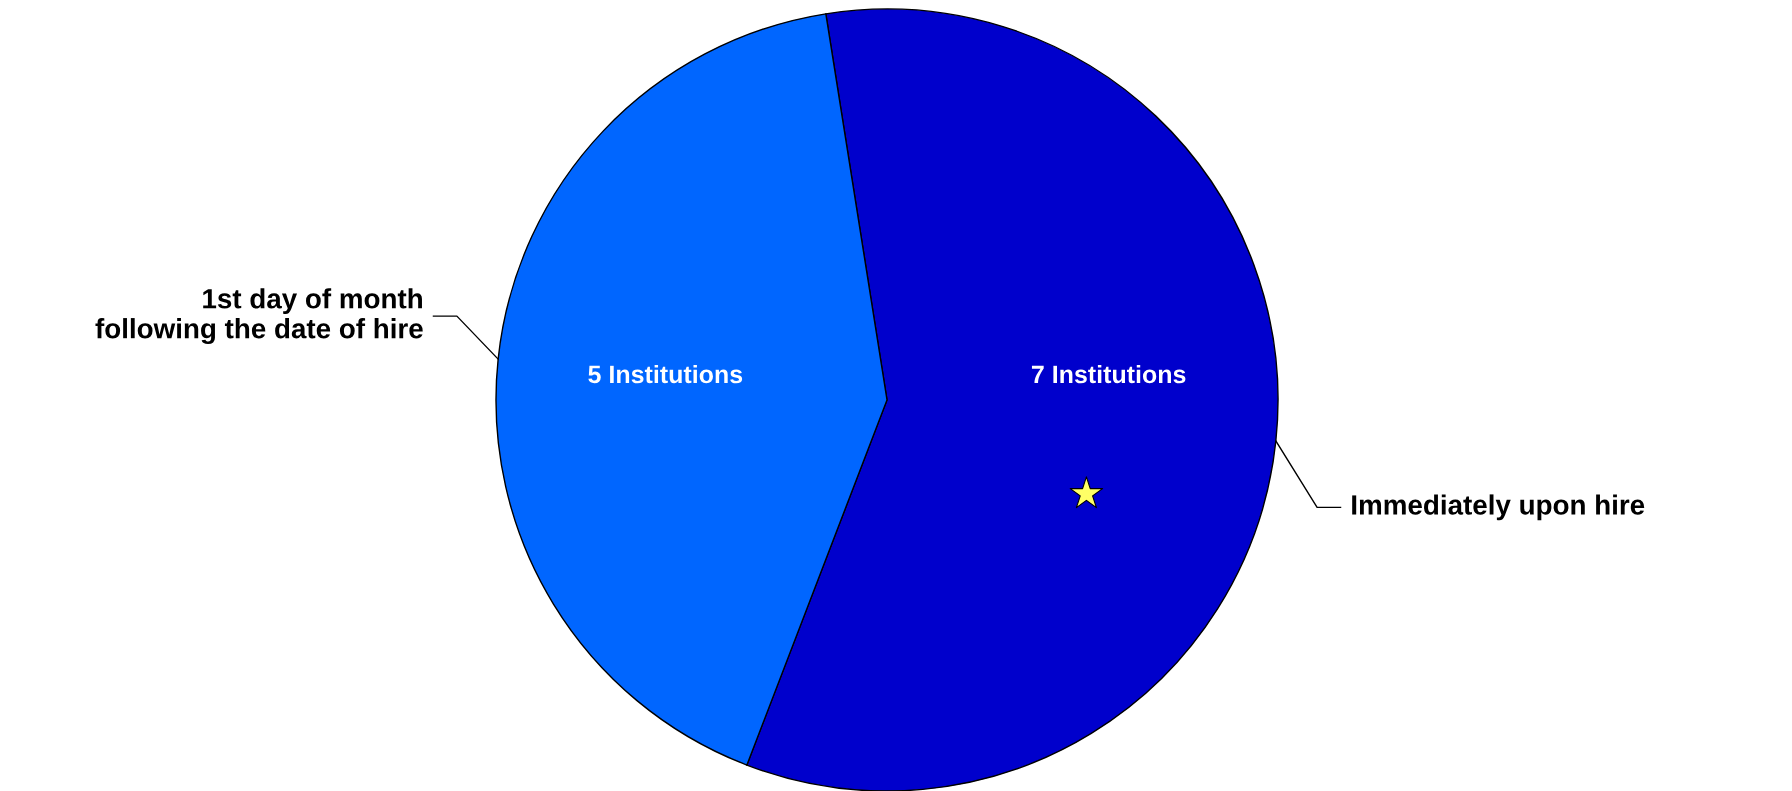  I want to click on slice-label: 1st day of month following the date of hire, so click(259, 316).